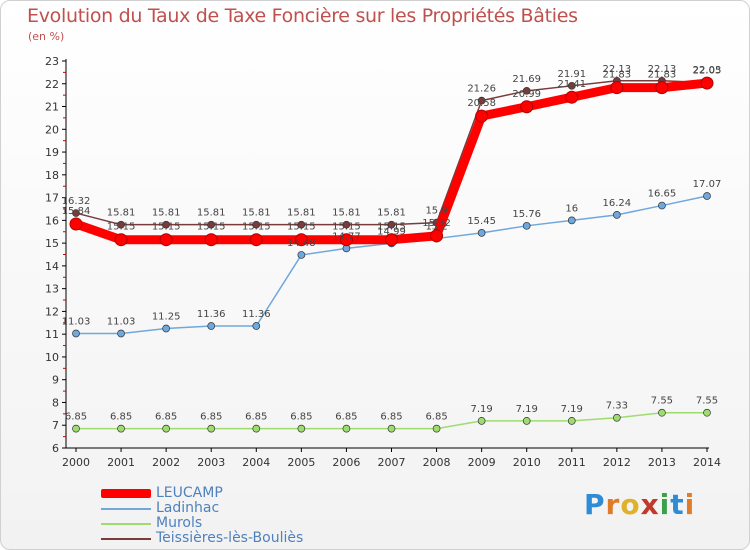 The image size is (750, 550). I want to click on legend-label-ladinhac: Ladinhac, so click(188, 508).